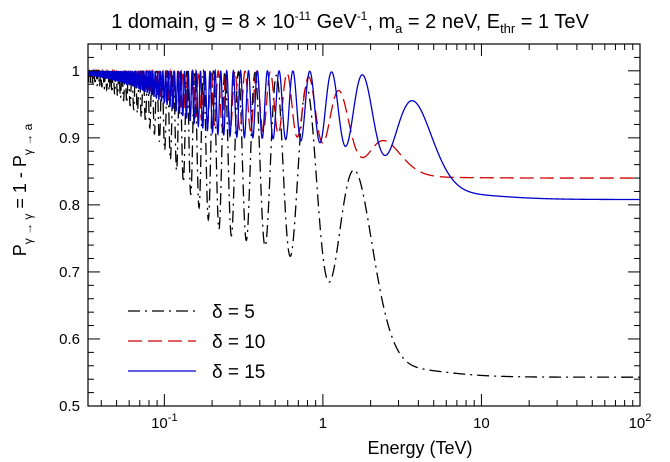 The height and width of the screenshot is (462, 670). Describe the element at coordinates (334, 22) in the screenshot. I see `title-g-unit: GeV` at that location.